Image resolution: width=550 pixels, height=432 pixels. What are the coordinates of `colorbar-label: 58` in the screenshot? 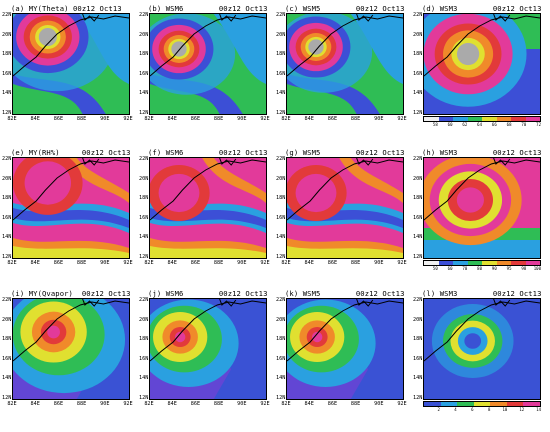 It's located at (435, 124).